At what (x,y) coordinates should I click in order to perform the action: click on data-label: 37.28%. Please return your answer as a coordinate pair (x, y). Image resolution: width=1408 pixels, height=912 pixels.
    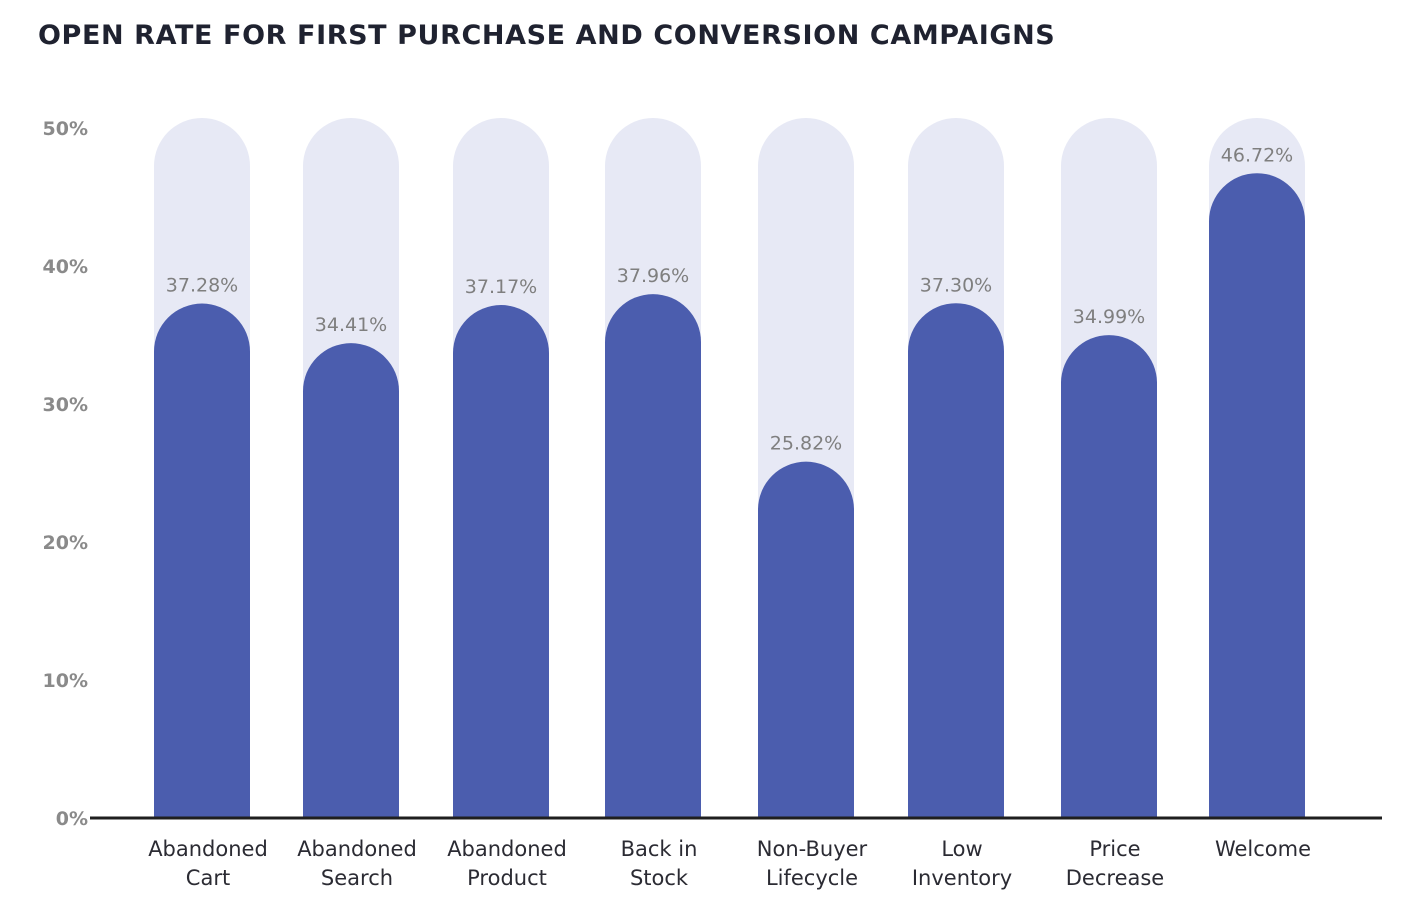
    Looking at the image, I should click on (202, 286).